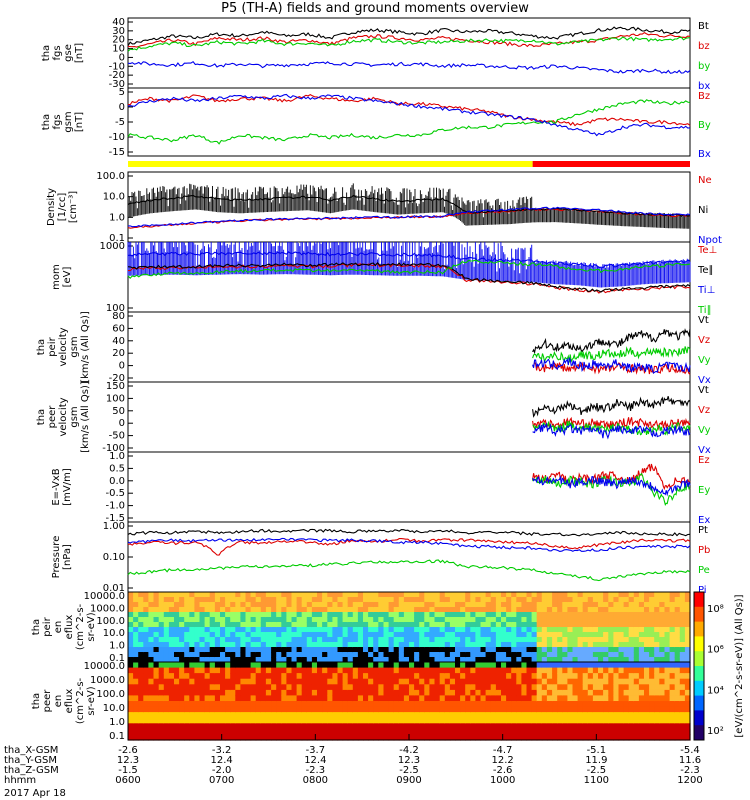 The image size is (750, 800). Describe the element at coordinates (704, 570) in the screenshot. I see `legend-pressure-Pe: Pe` at that location.